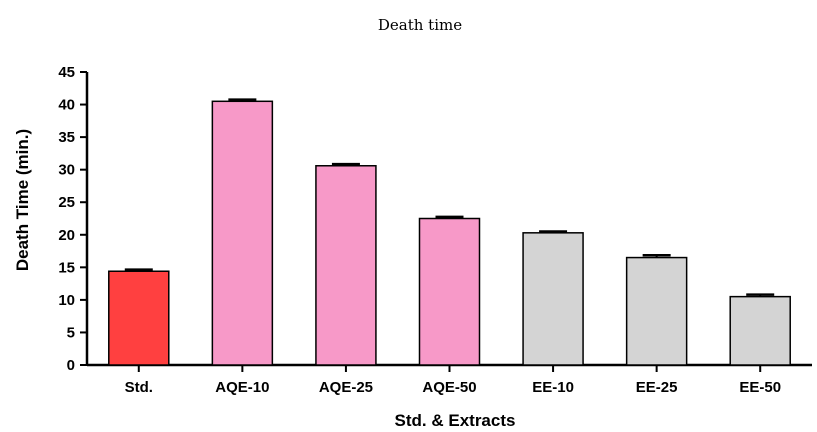 Image resolution: width=817 pixels, height=432 pixels. What do you see at coordinates (657, 387) in the screenshot?
I see `x-tick-label: EE-25` at bounding box center [657, 387].